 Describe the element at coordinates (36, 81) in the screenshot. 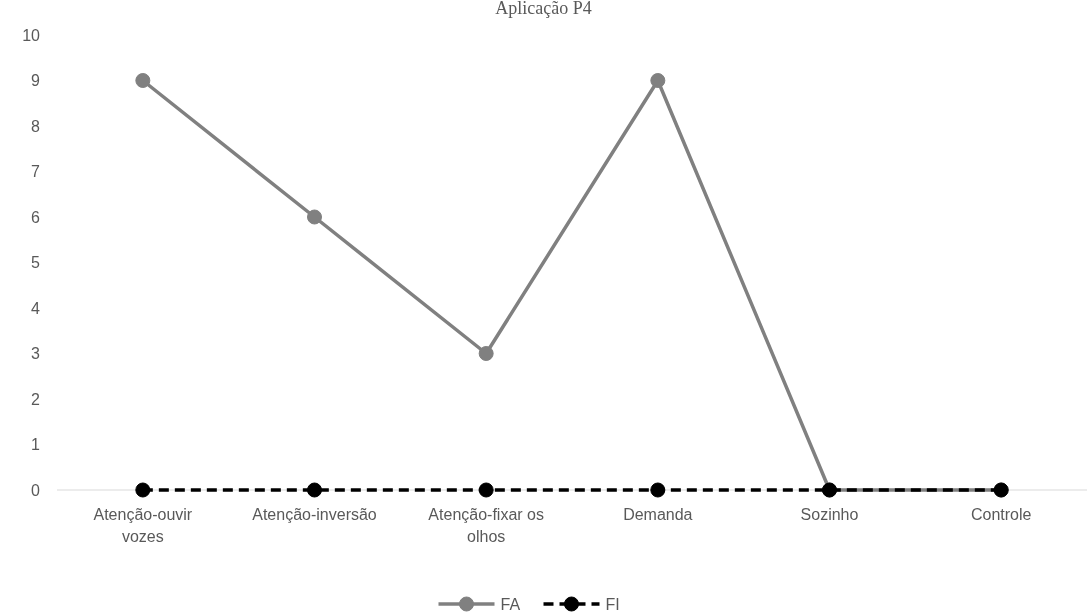

I see `y-tick-label: 9` at that location.